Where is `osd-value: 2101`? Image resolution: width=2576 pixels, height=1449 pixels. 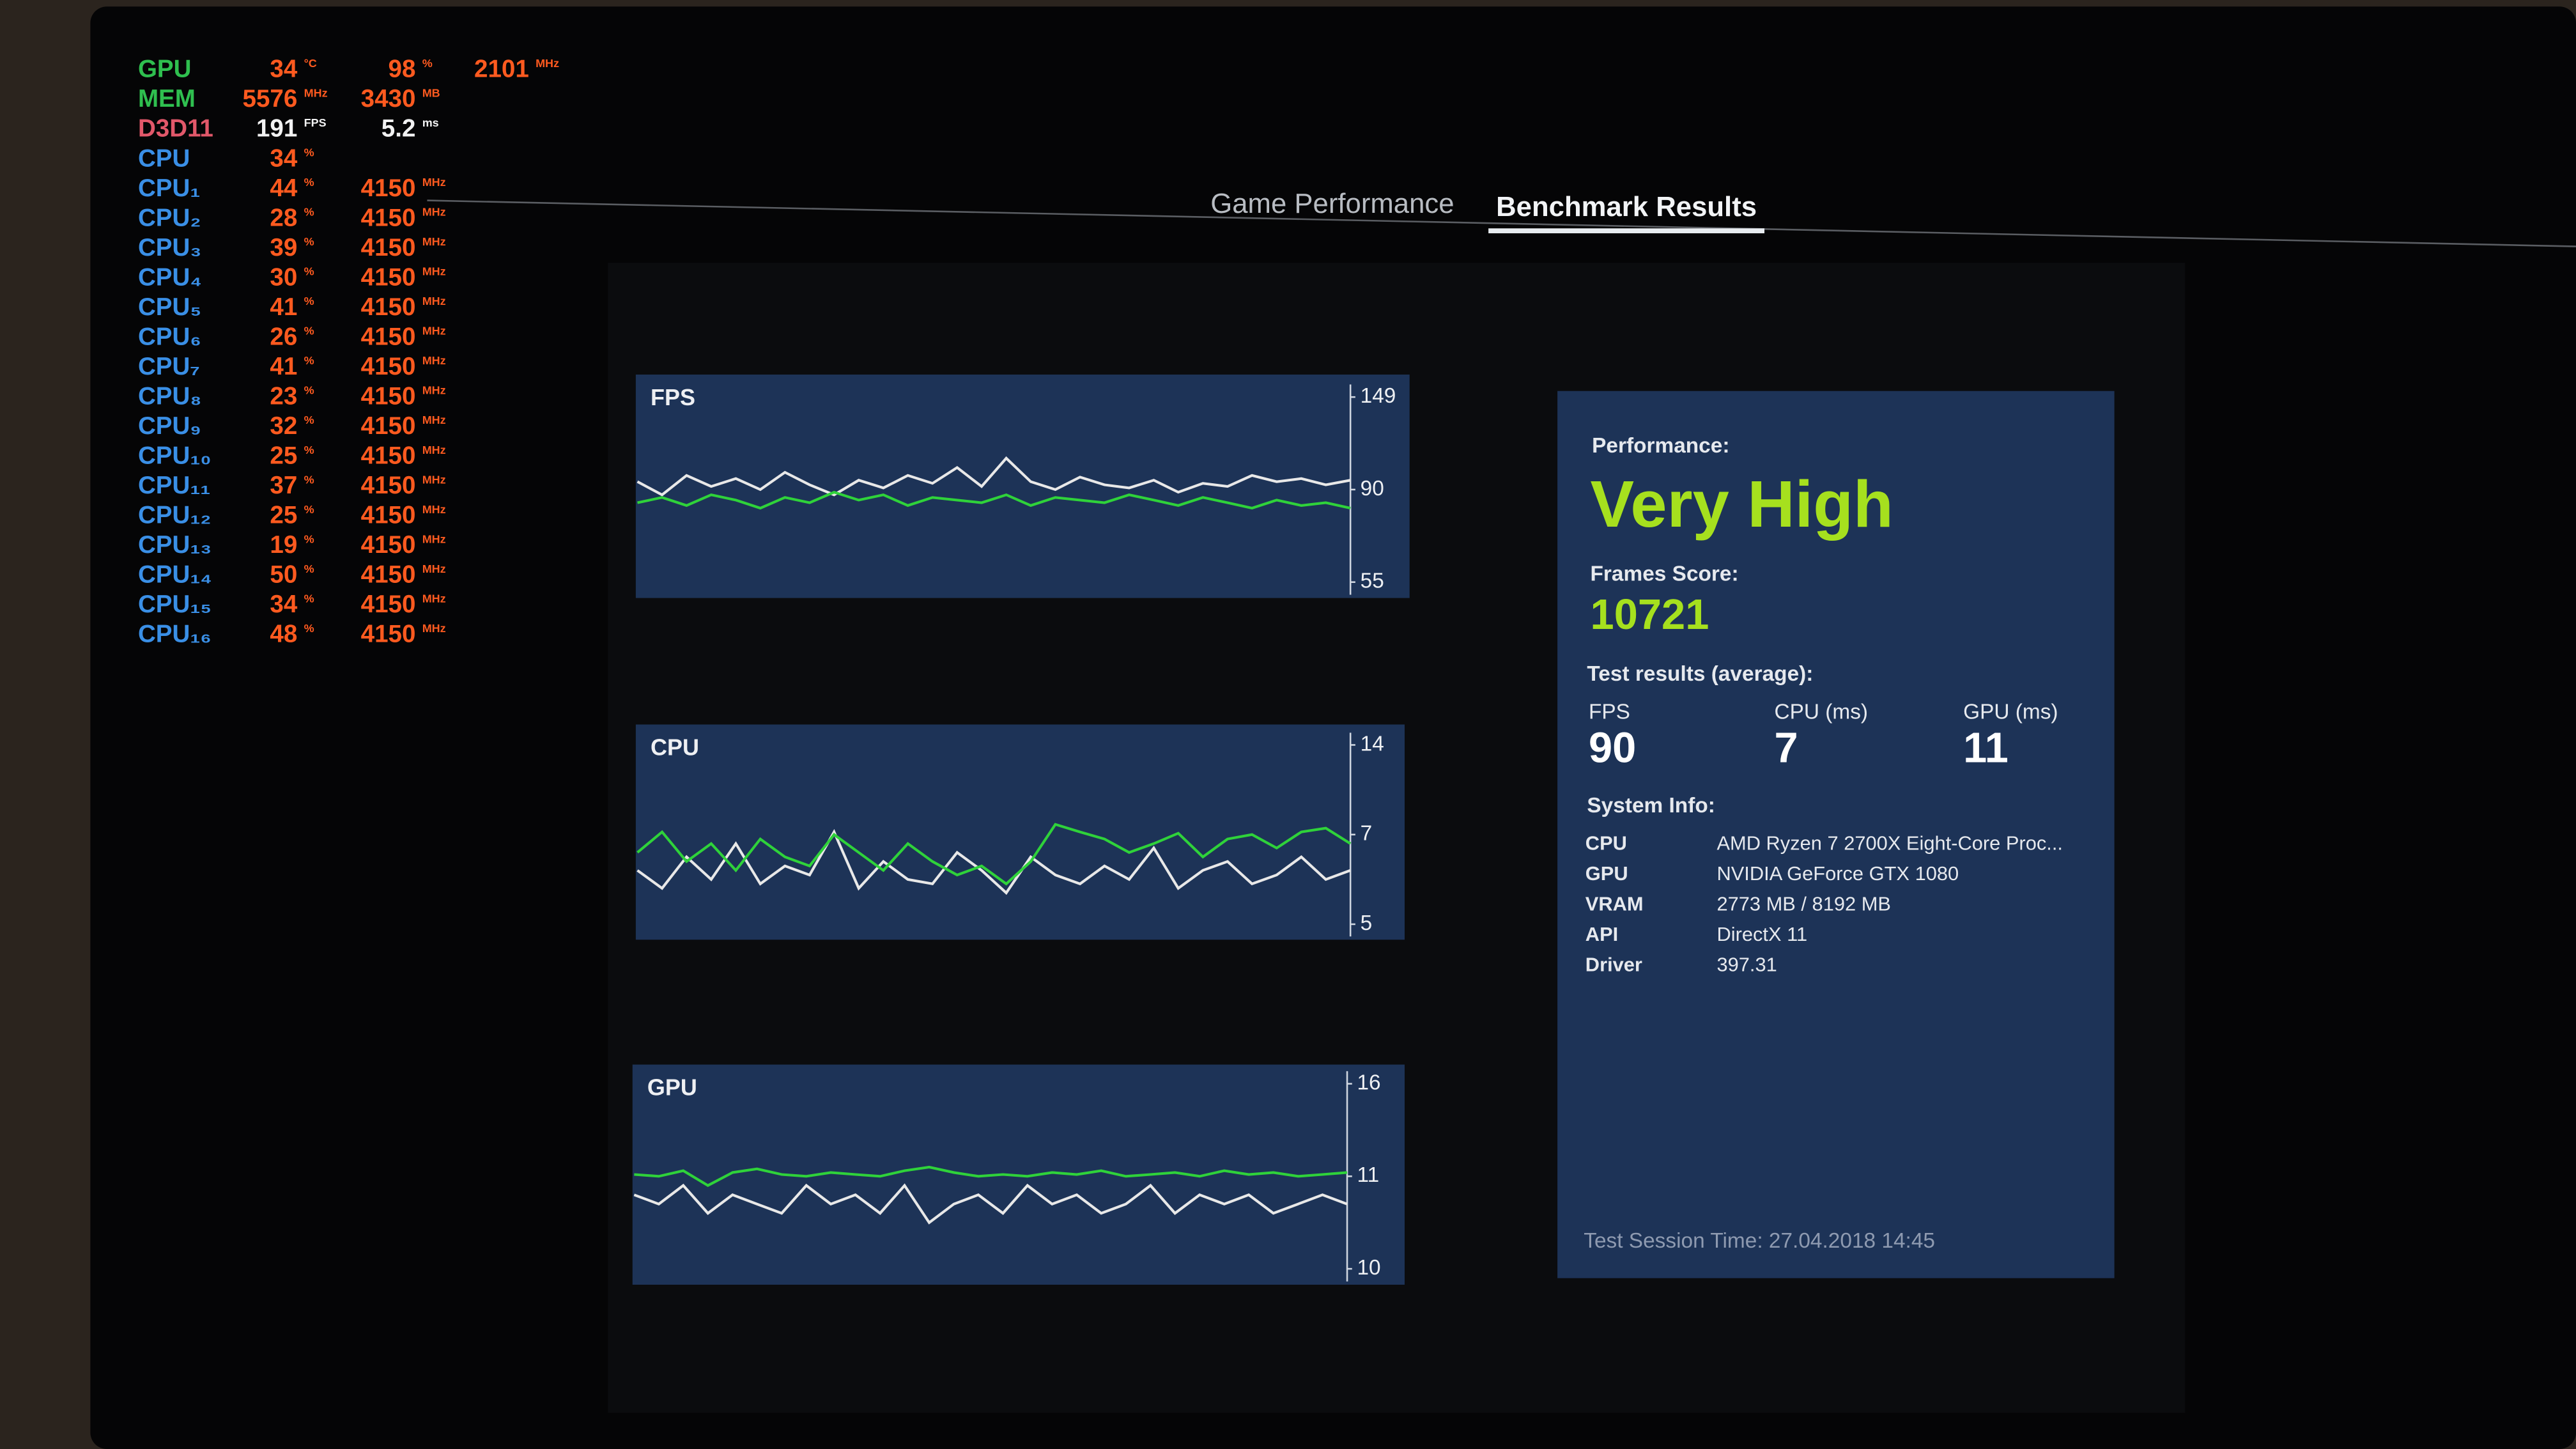 osd-value: 2101 is located at coordinates (501, 69).